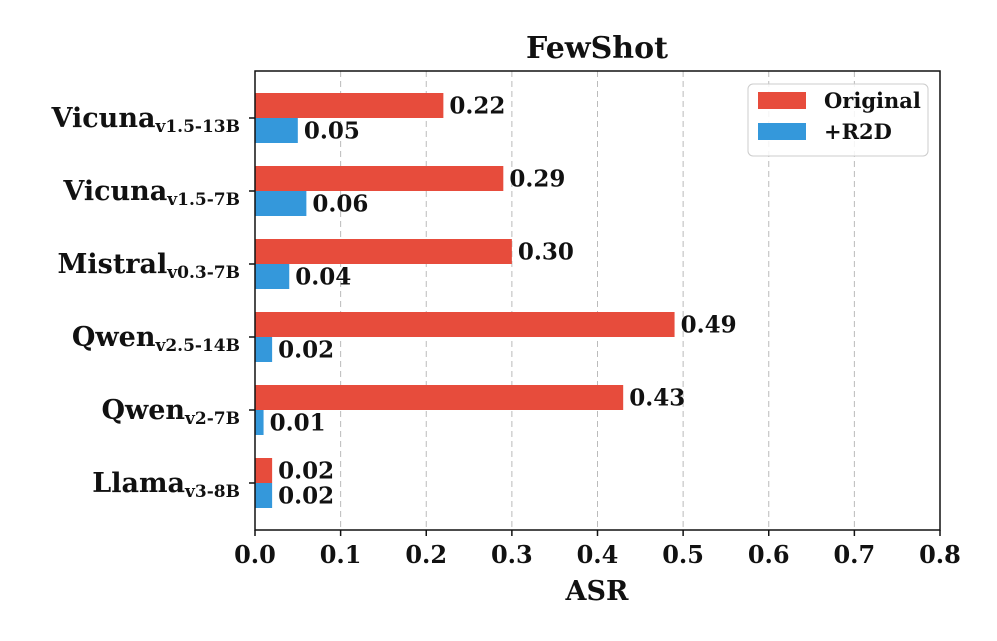 The image size is (997, 641). I want to click on x-tick-label: 0.6, so click(769, 554).